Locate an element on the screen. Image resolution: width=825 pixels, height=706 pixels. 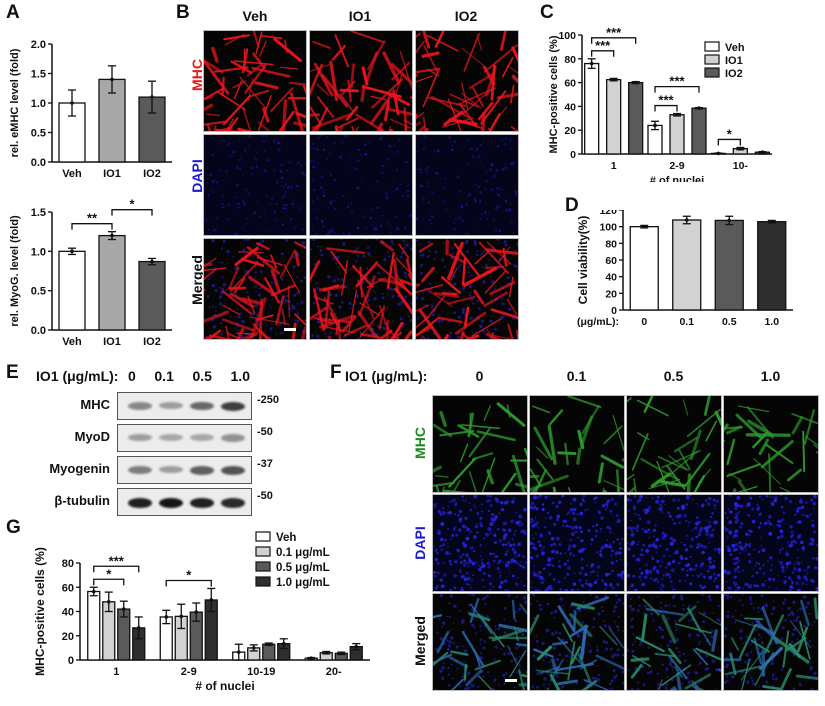
panel-f-row-mhc: MHC is located at coordinates (420, 443).